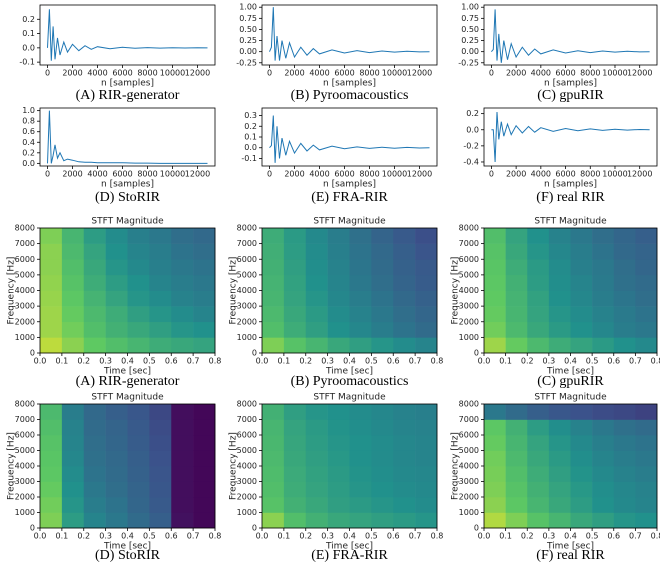  What do you see at coordinates (28, 142) in the screenshot?
I see `y-tick-label: 0.4` at bounding box center [28, 142].